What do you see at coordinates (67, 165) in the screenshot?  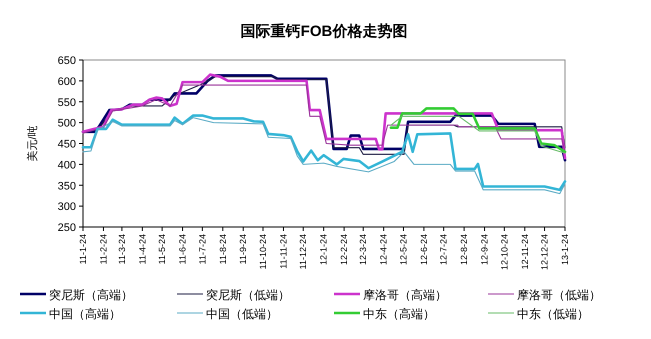 I see `y-tick-label: 400` at bounding box center [67, 165].